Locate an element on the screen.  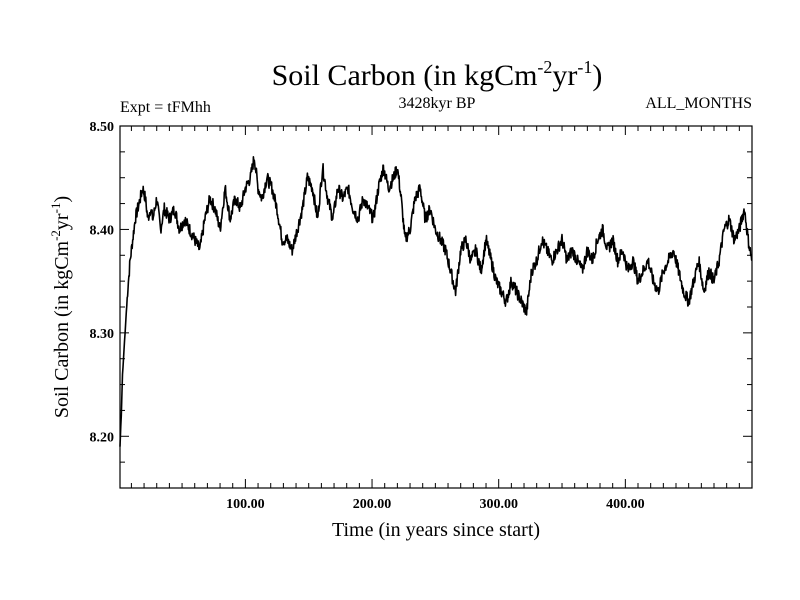
y-tick-label: 8.30 is located at coordinates (102, 334).